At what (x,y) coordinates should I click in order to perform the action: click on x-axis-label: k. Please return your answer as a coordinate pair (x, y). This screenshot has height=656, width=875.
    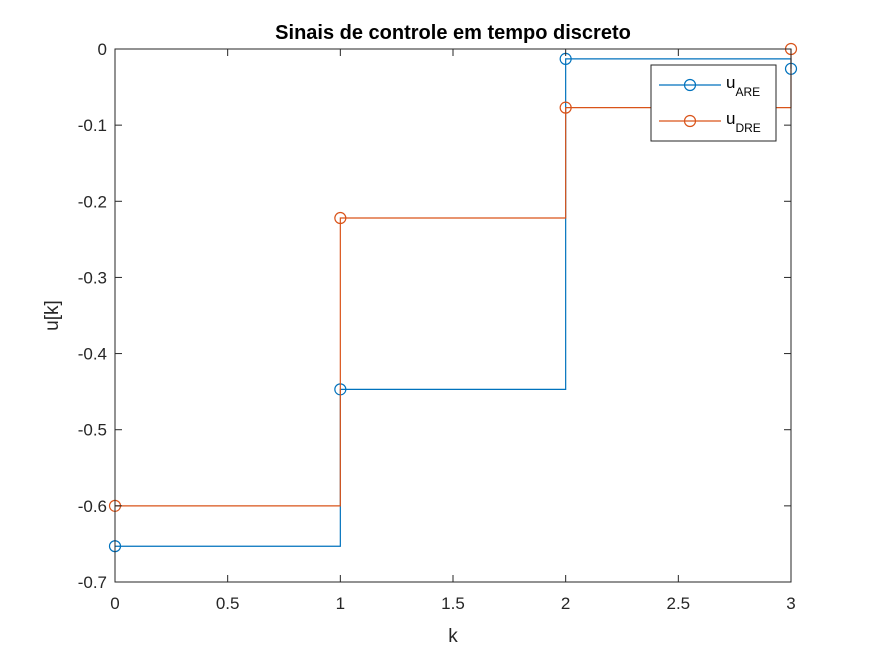
    Looking at the image, I should click on (453, 636).